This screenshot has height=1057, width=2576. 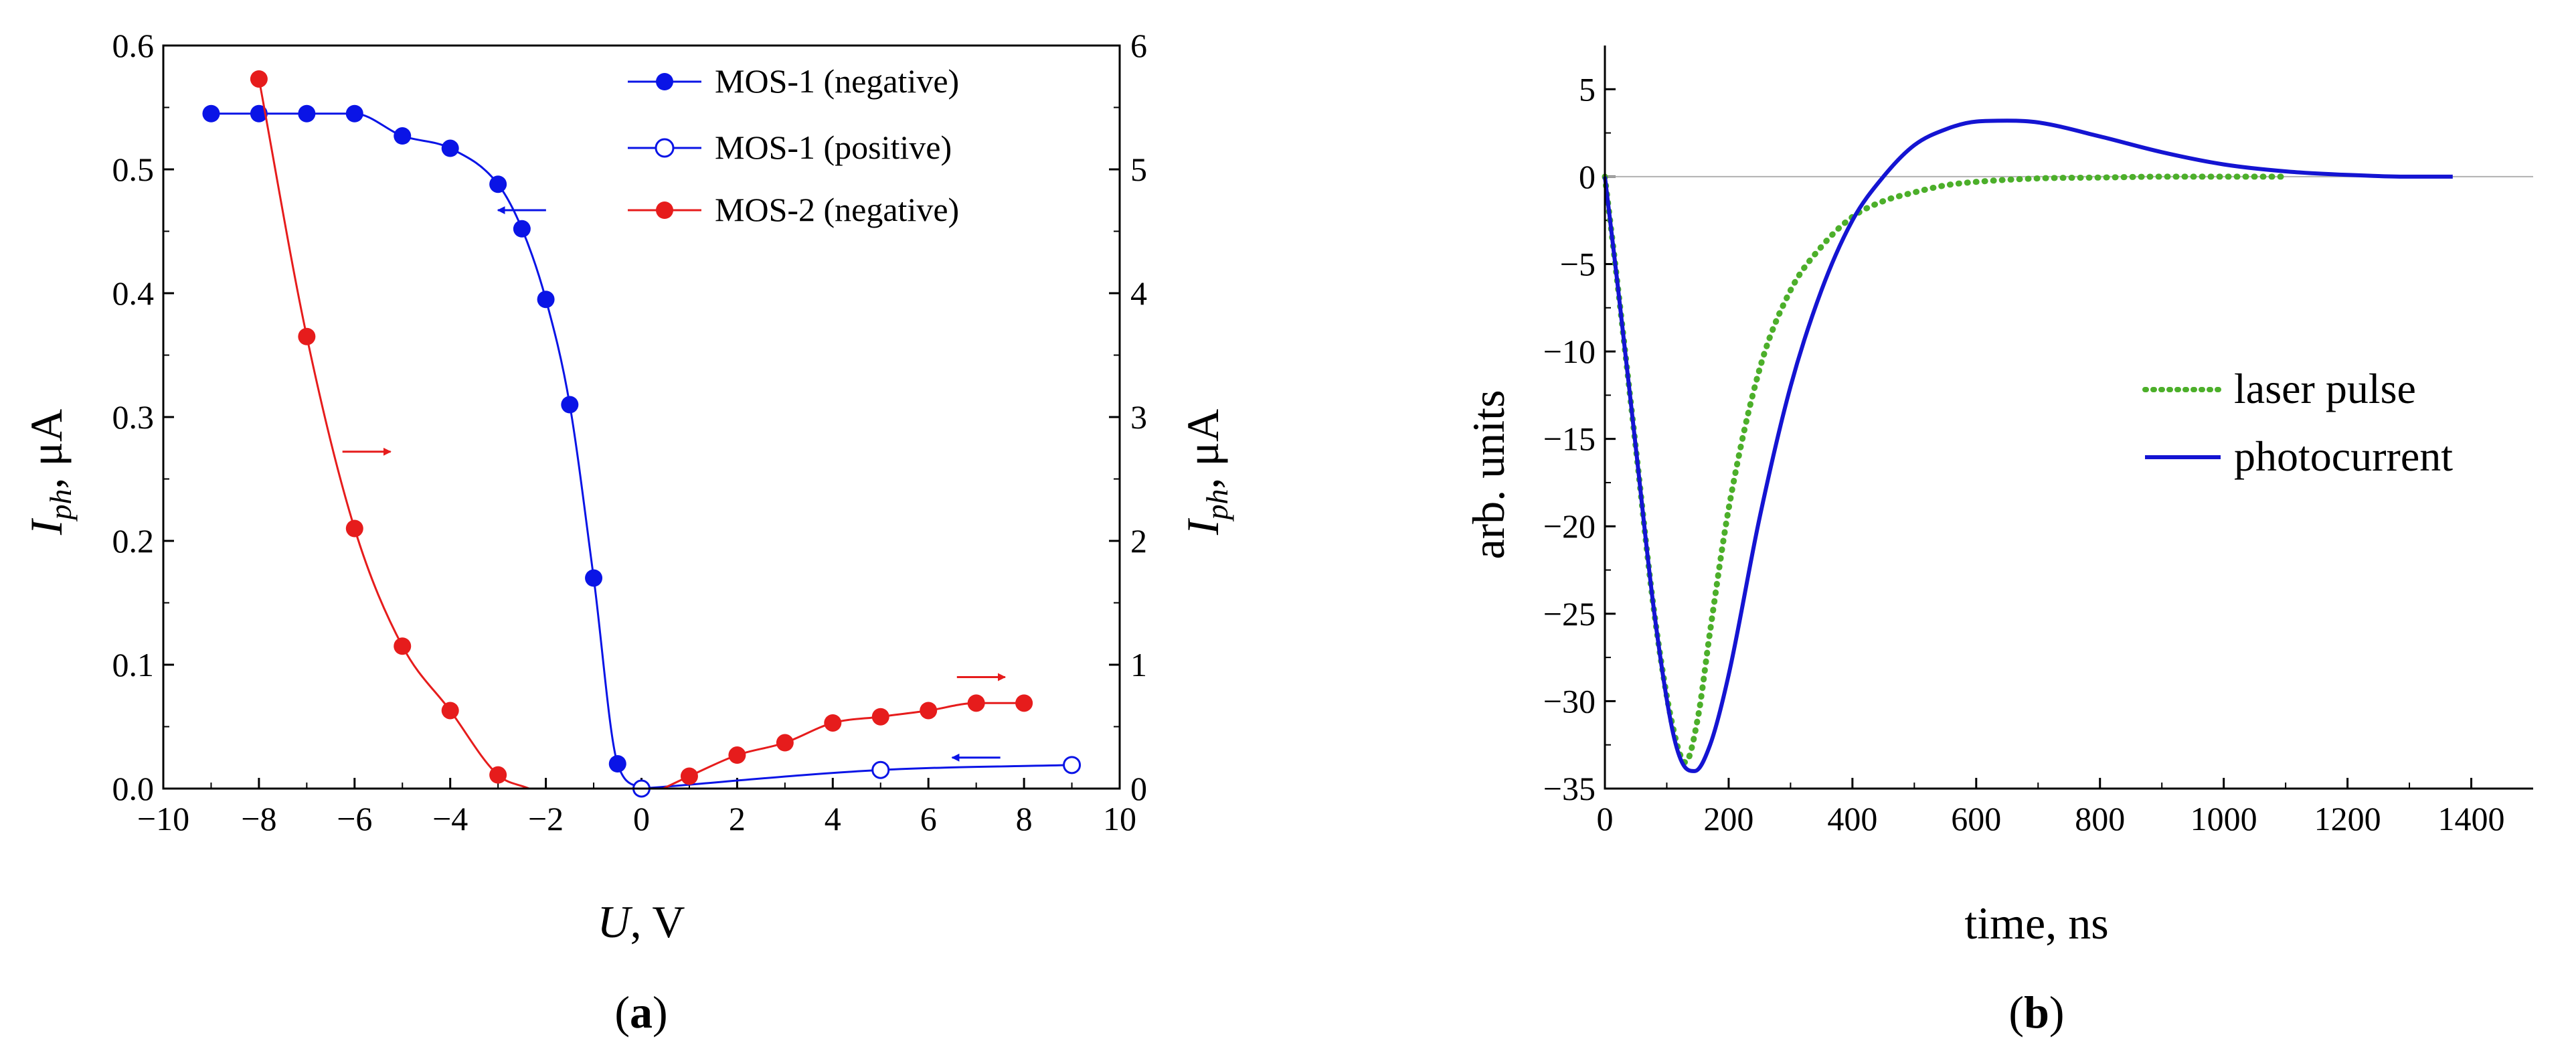 What do you see at coordinates (1728, 818) in the screenshot?
I see `x-tick-label: 200` at bounding box center [1728, 818].